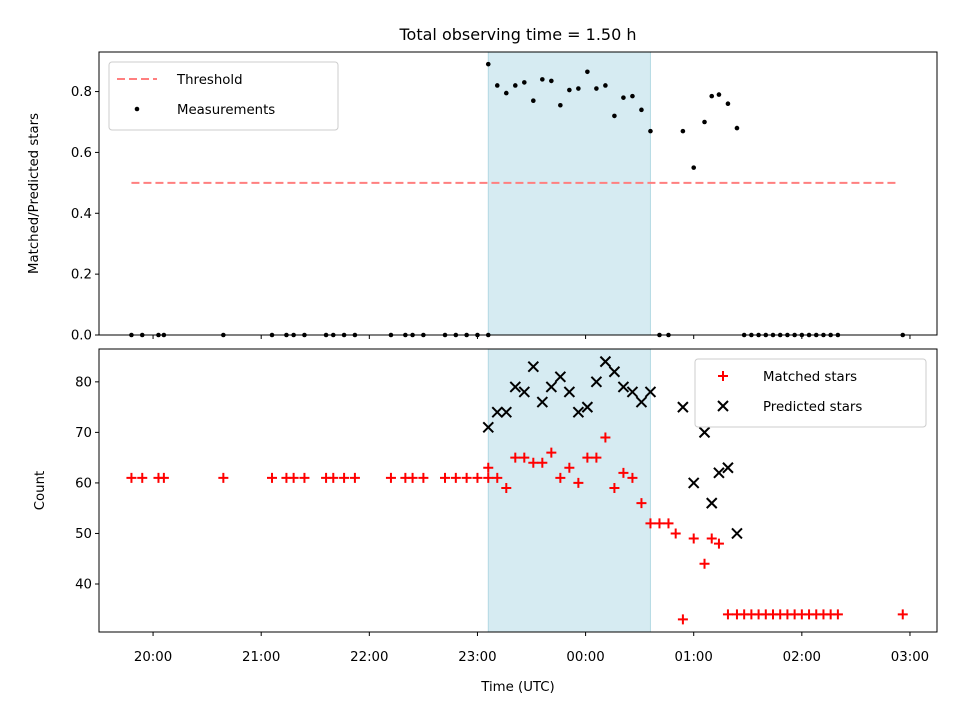 This screenshot has height=720, width=960. I want to click on x-tick-label: 00:00, so click(585, 657).